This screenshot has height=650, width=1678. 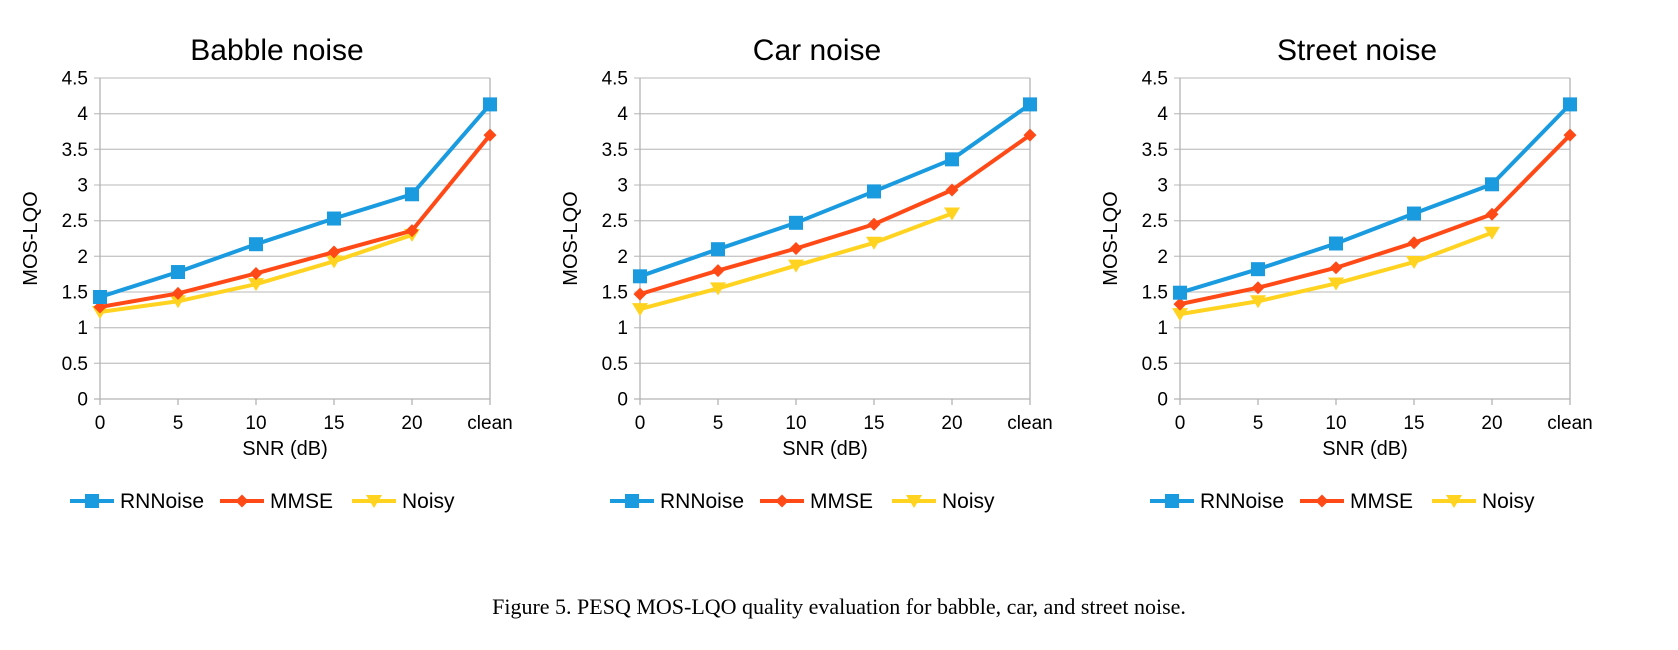 I want to click on legend-marker-rnnoise, so click(x=632, y=501).